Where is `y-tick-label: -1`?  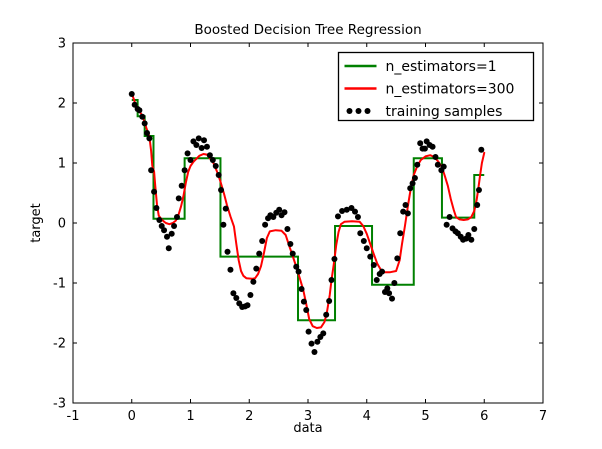
y-tick-label: -1 is located at coordinates (59, 284).